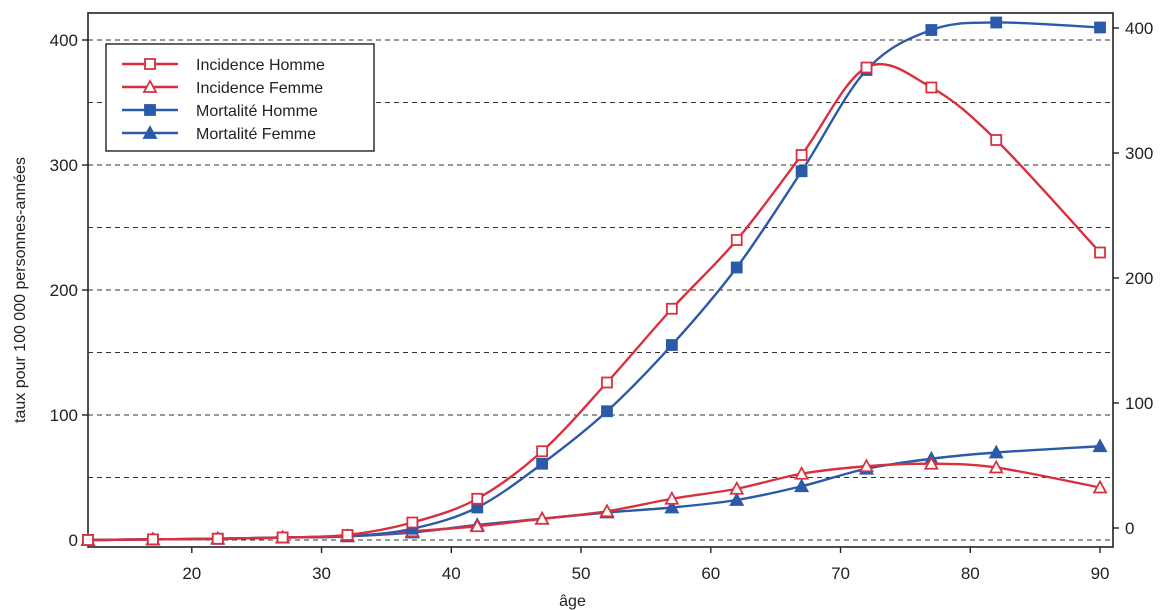 The image size is (1171, 610). Describe the element at coordinates (1139, 153) in the screenshot. I see `y-tick-label-right: 300` at that location.